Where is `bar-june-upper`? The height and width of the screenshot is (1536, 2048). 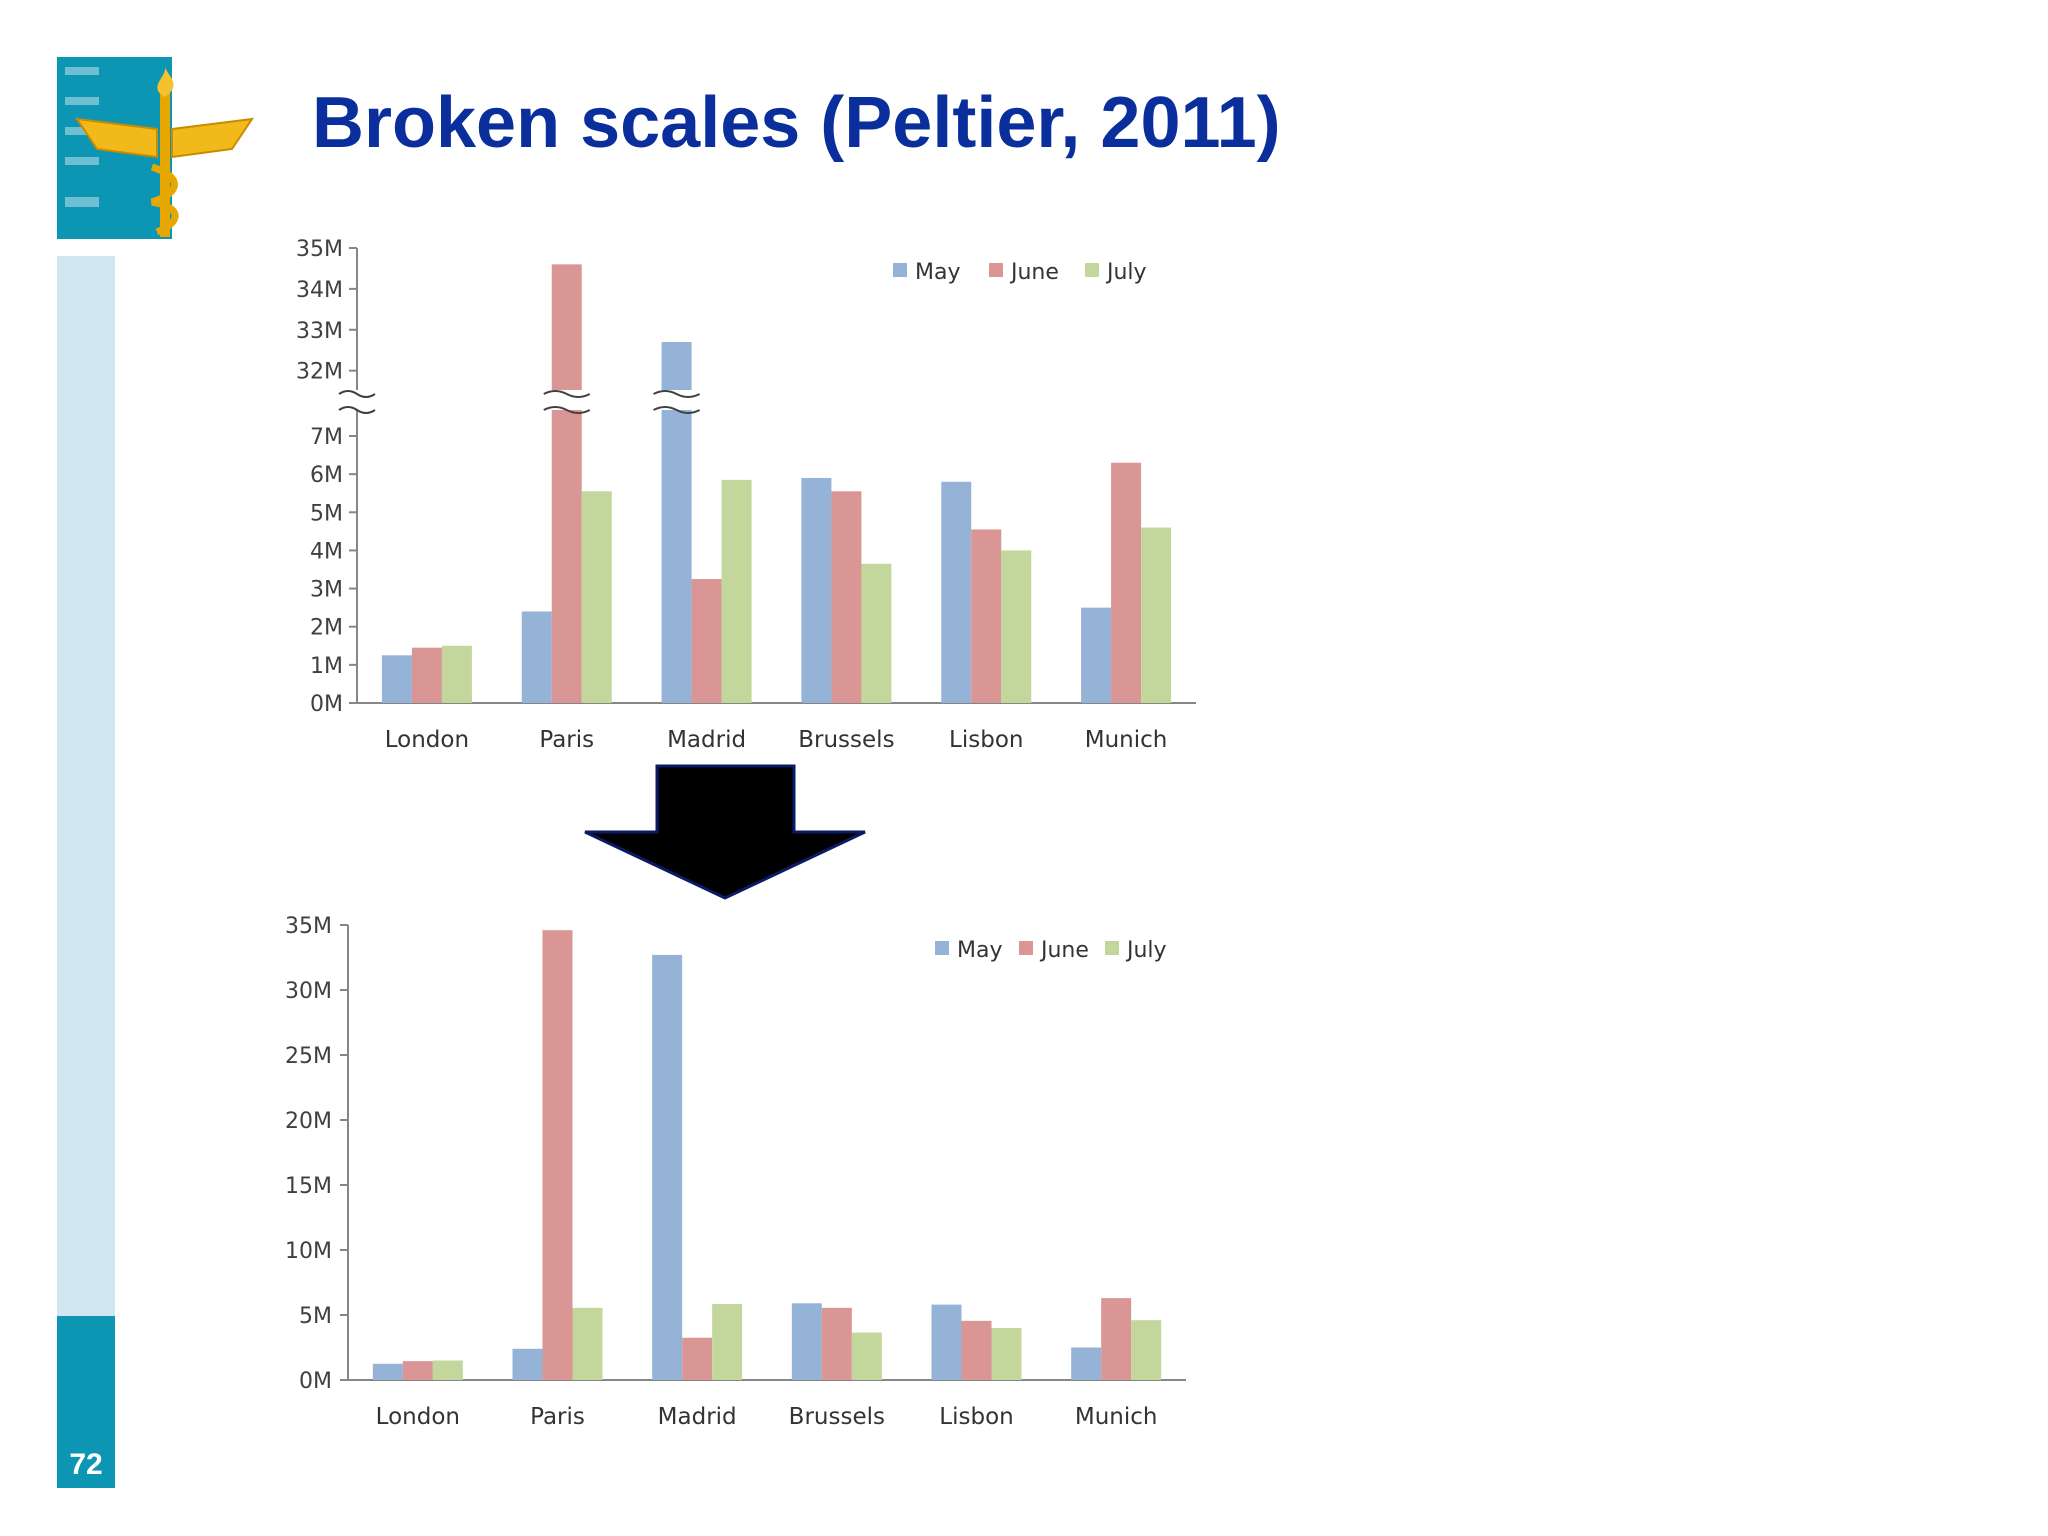 bar-june-upper is located at coordinates (566, 328).